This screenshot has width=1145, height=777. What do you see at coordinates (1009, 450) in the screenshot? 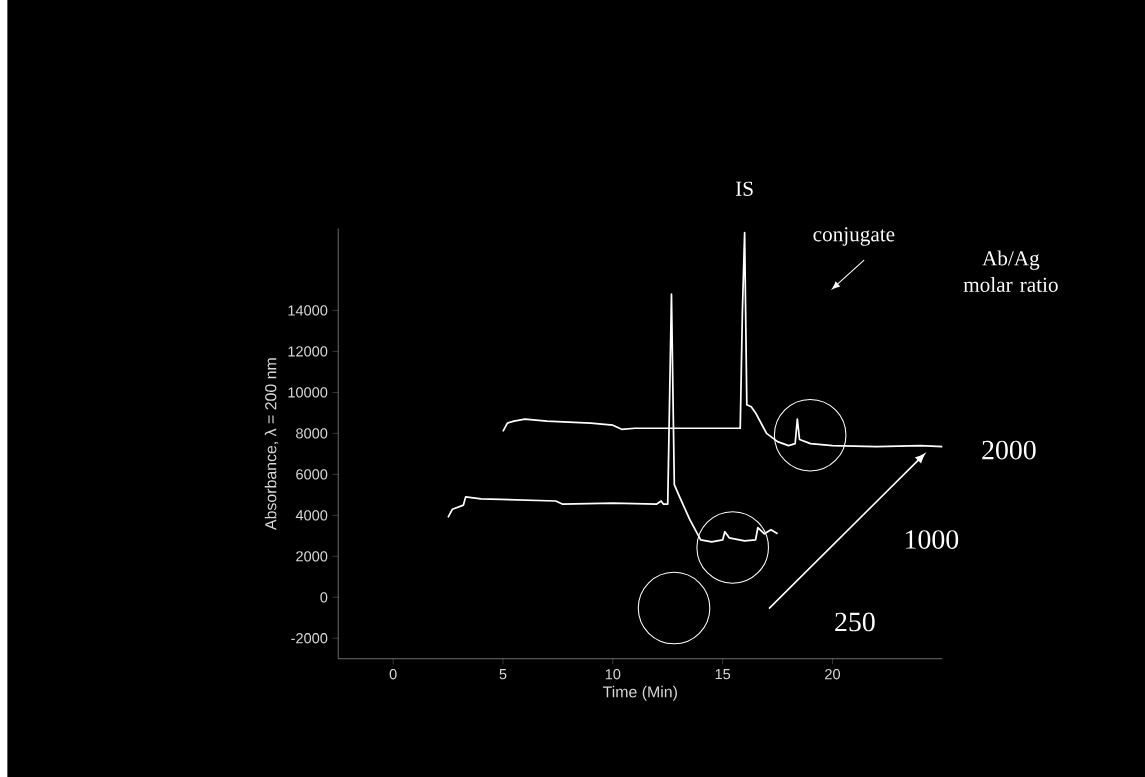
I see `legend-label: 2000` at bounding box center [1009, 450].